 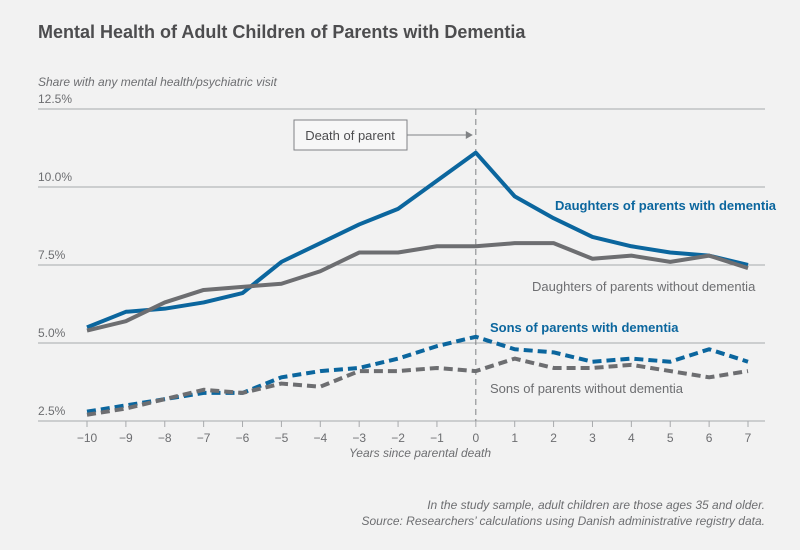 What do you see at coordinates (282, 438) in the screenshot?
I see `x-tick-label: −5` at bounding box center [282, 438].